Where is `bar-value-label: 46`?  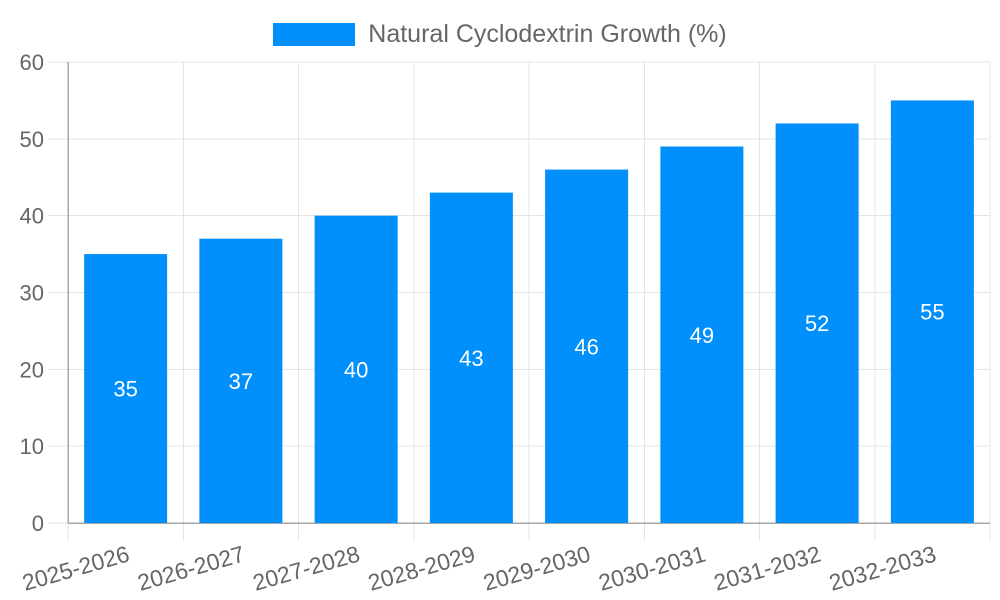 bar-value-label: 46 is located at coordinates (586, 346).